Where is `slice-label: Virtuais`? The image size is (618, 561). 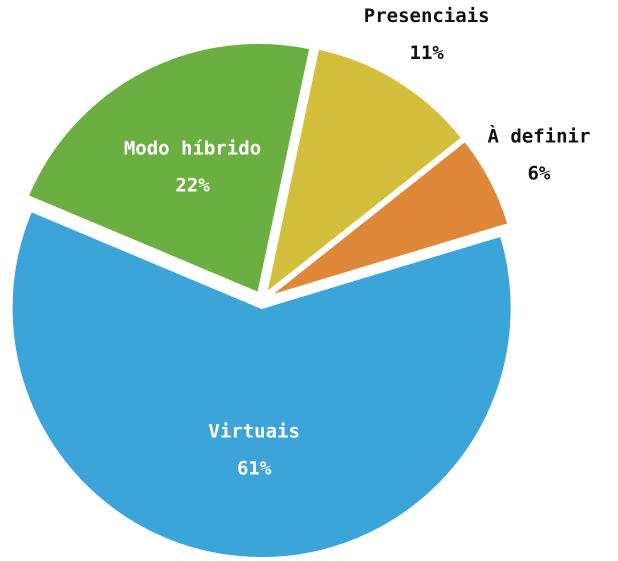
slice-label: Virtuais is located at coordinates (254, 431).